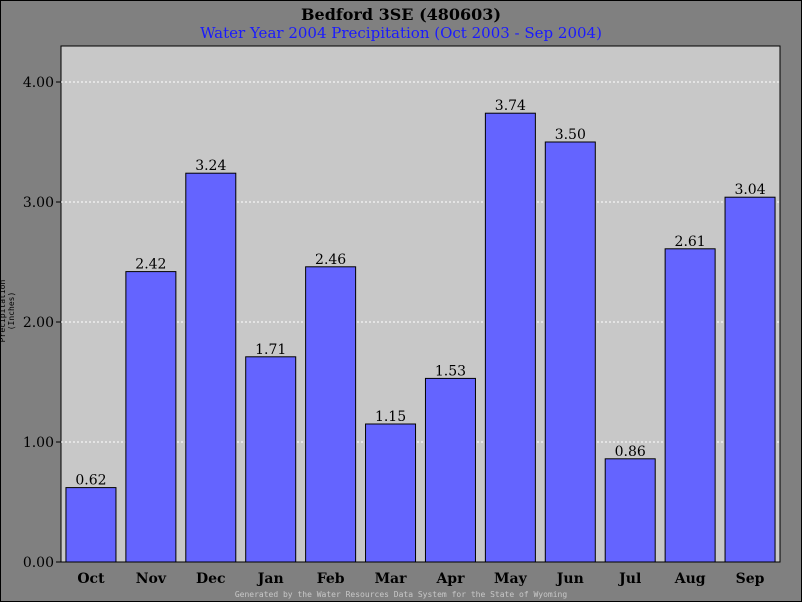 This screenshot has height=602, width=802. I want to click on bar-apr, so click(450, 470).